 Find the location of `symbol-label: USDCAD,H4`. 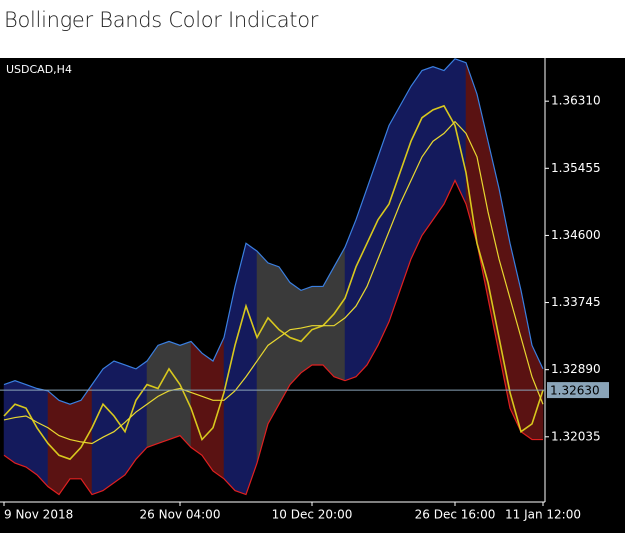

symbol-label: USDCAD,H4 is located at coordinates (39, 69).